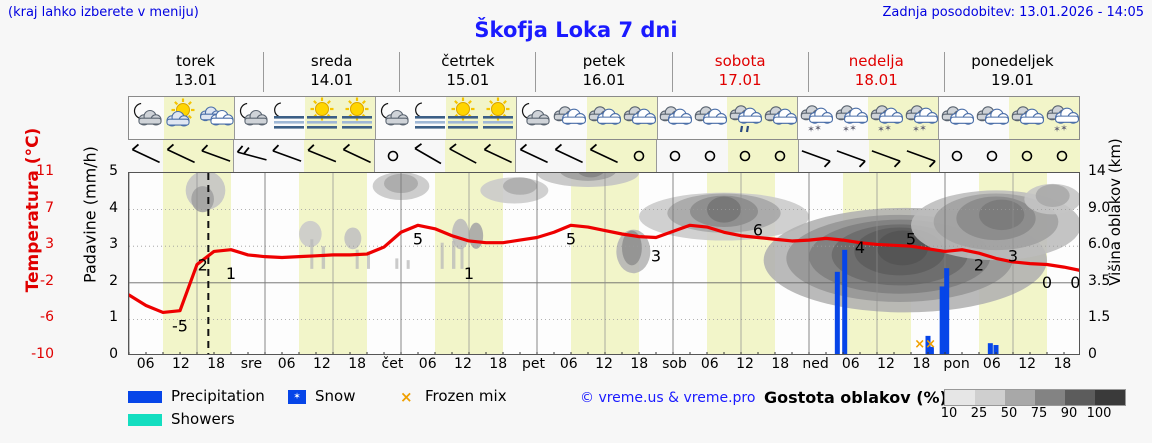 This screenshot has width=1152, height=443. Describe the element at coordinates (1012, 80) in the screenshot. I see `day-date: 19.01` at that location.